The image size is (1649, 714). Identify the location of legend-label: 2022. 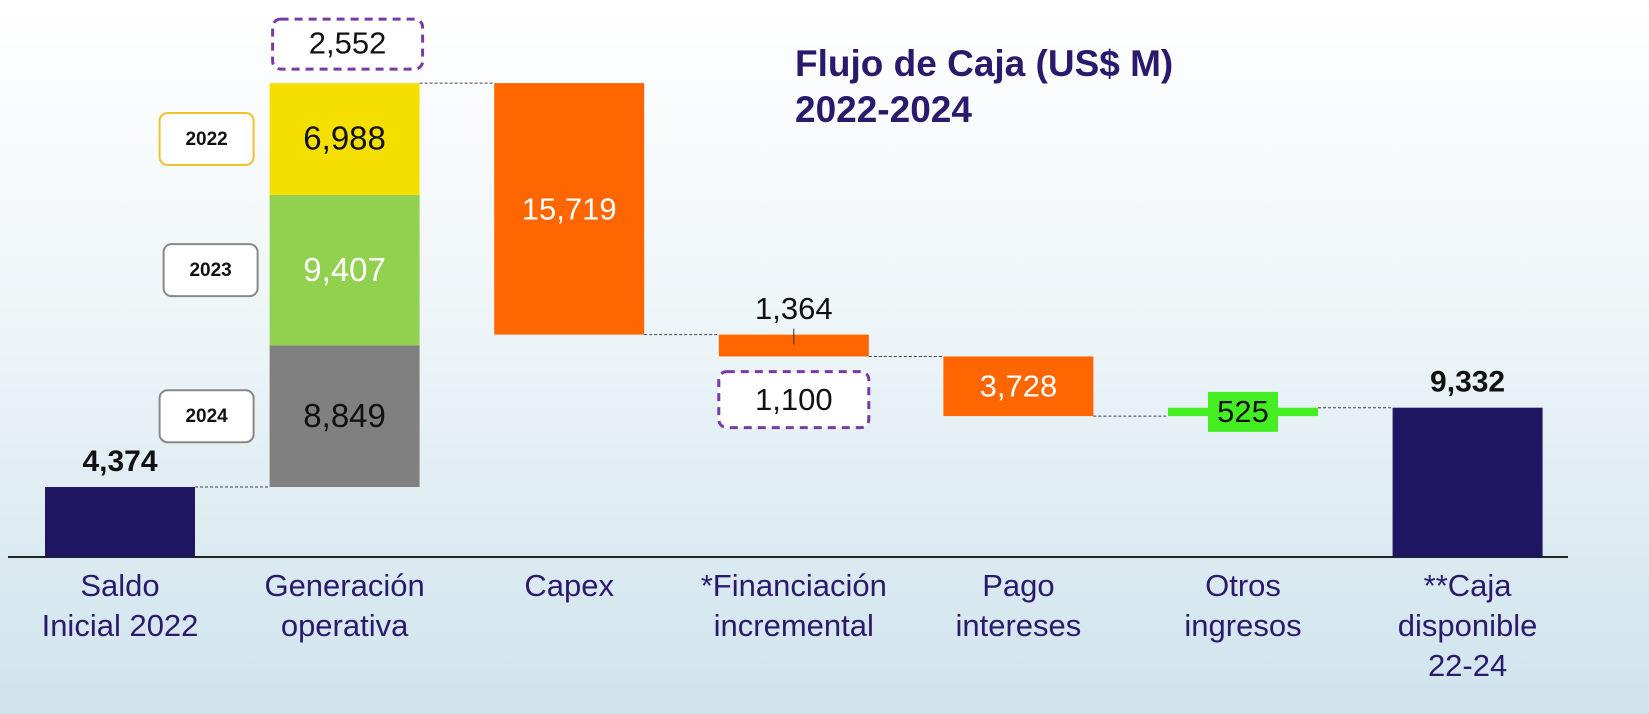
(206, 139).